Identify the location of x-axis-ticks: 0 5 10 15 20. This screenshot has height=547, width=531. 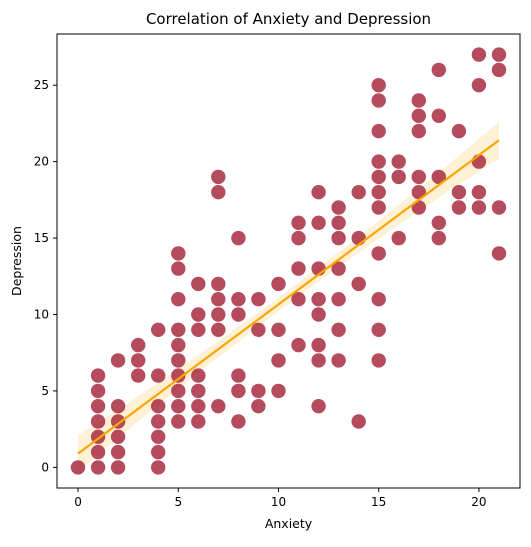
(280, 498).